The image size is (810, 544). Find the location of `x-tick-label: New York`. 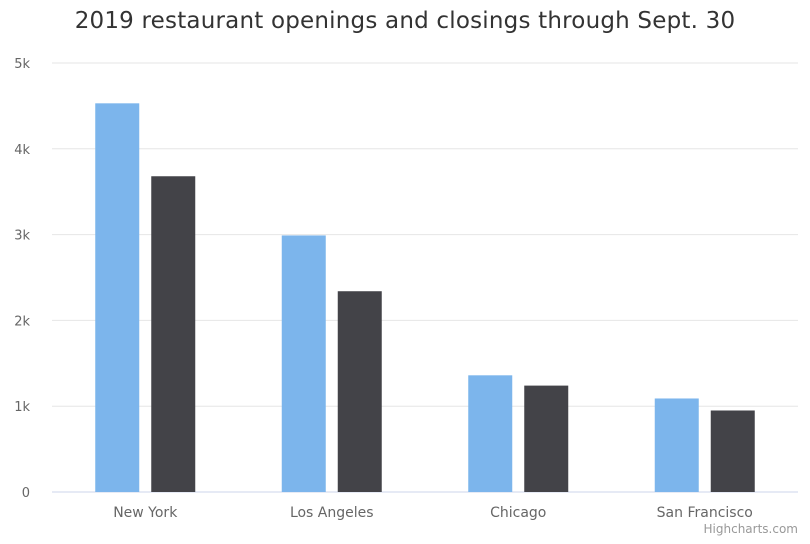

x-tick-label: New York is located at coordinates (145, 513).